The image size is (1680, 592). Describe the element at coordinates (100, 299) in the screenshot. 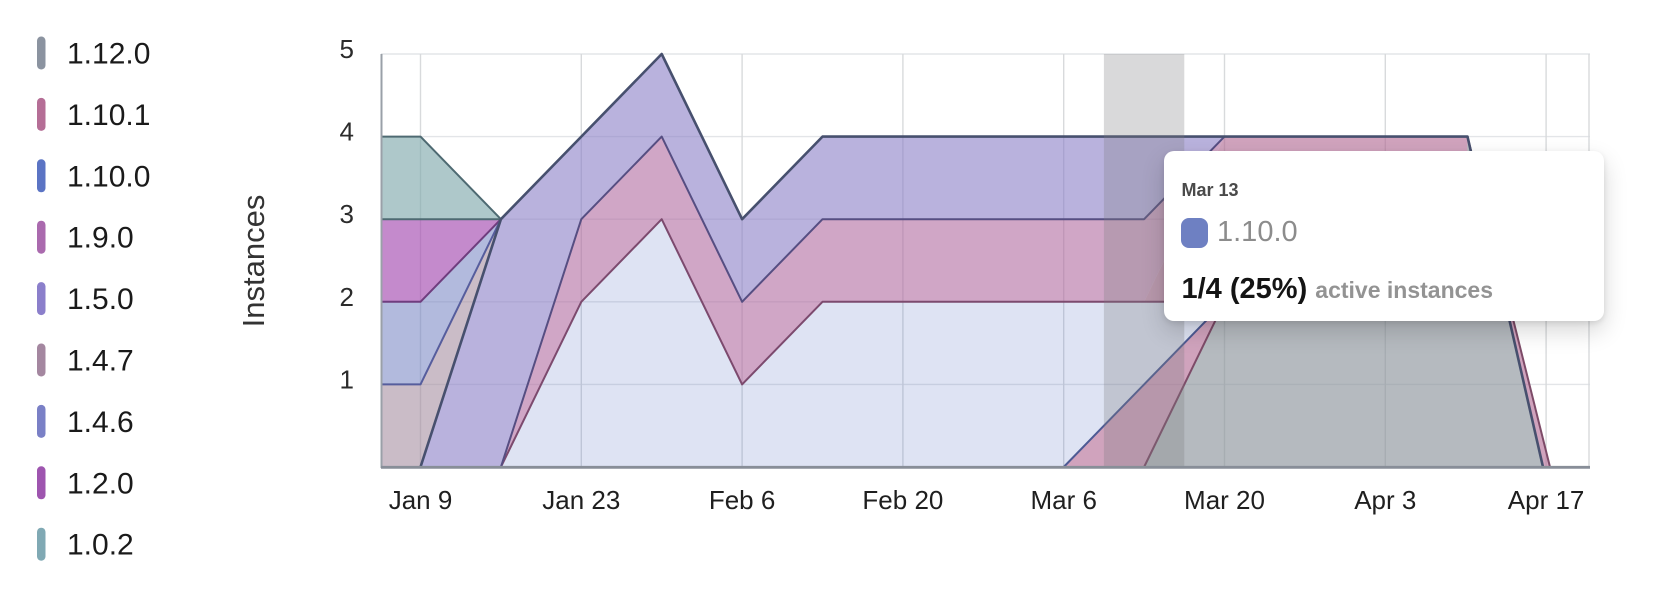

I see `svg-text: 1.5.0` at that location.